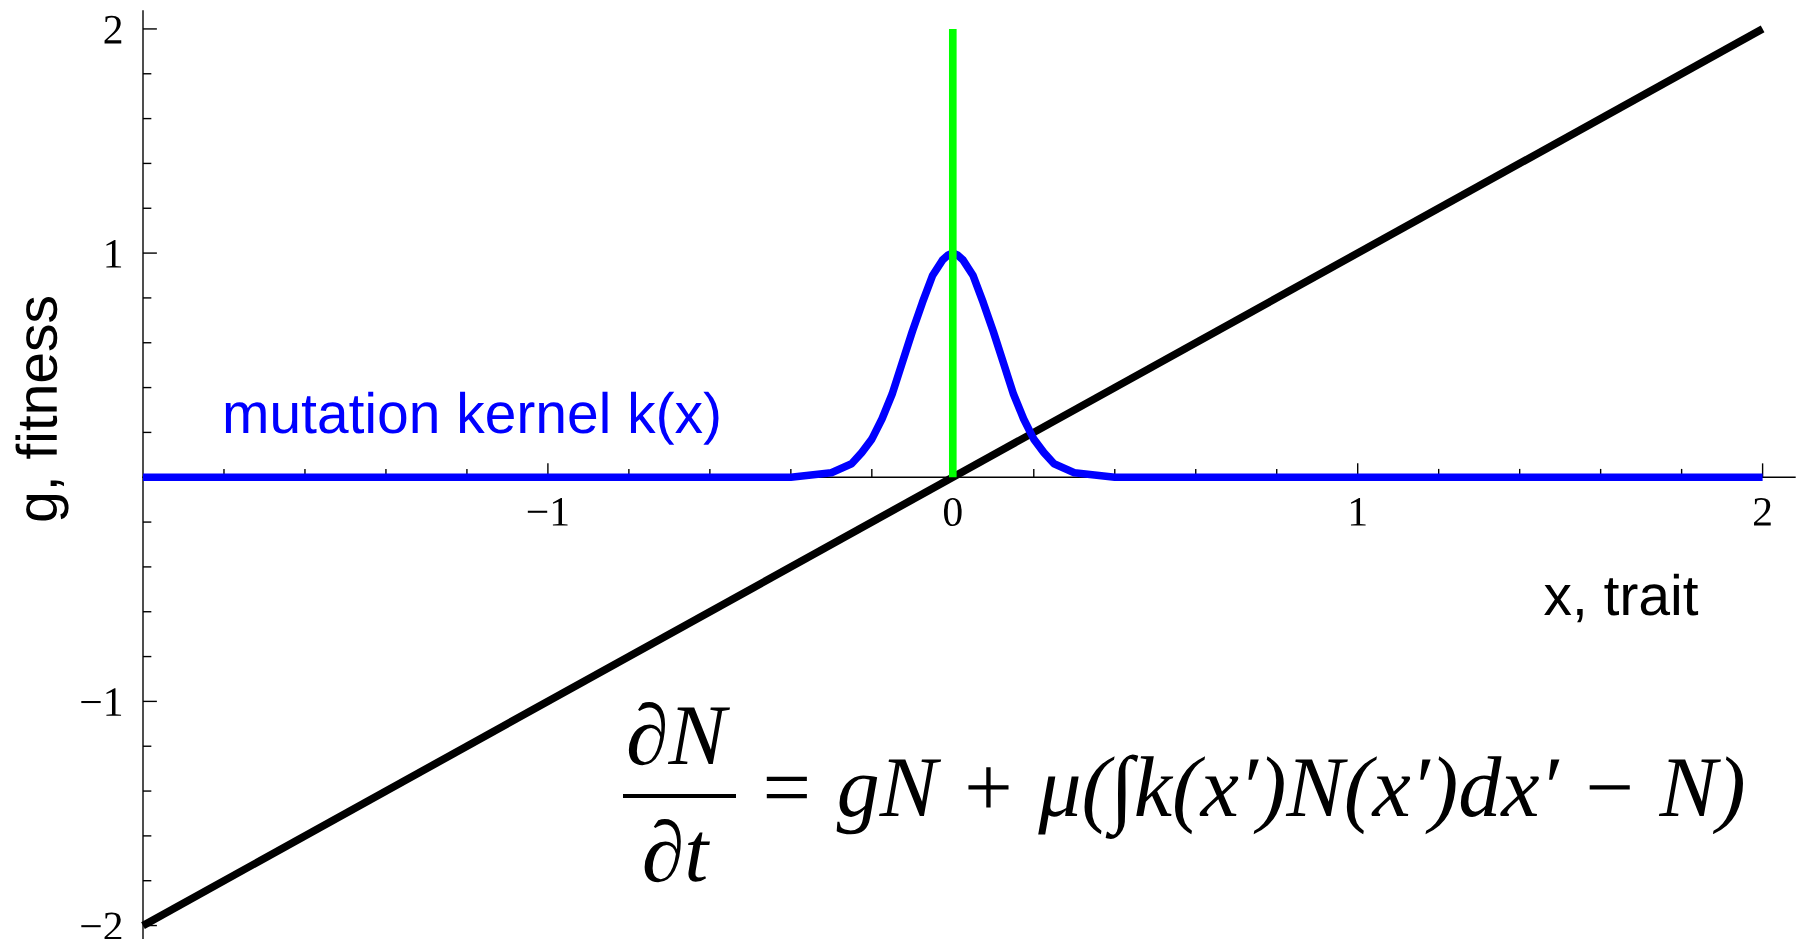  Describe the element at coordinates (1621, 598) in the screenshot. I see `x-axis-title: x, trait` at that location.